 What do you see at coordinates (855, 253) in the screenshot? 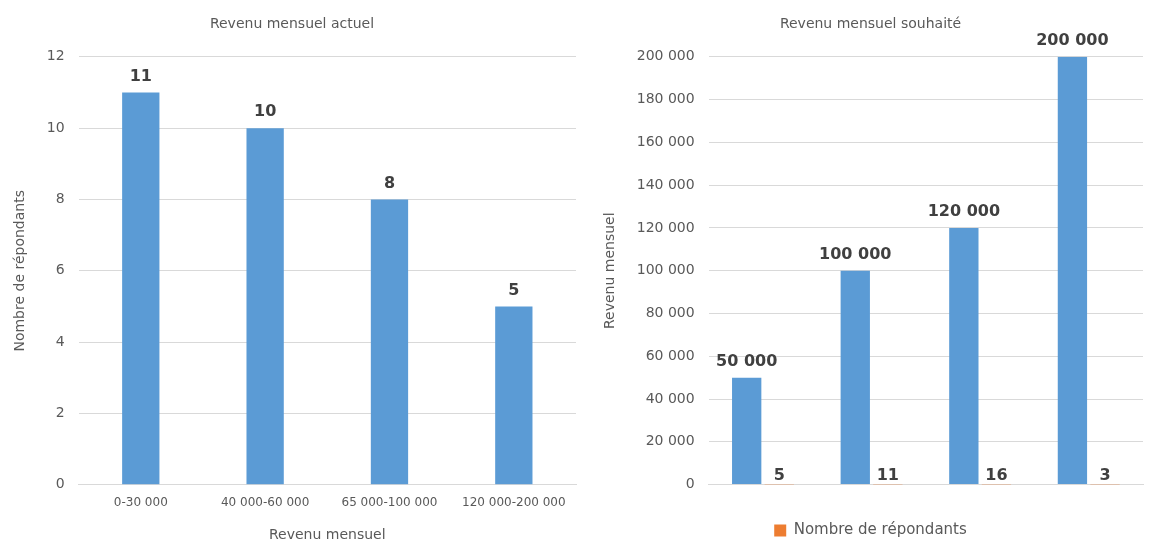
I see `data-label: 100 000` at bounding box center [855, 253].